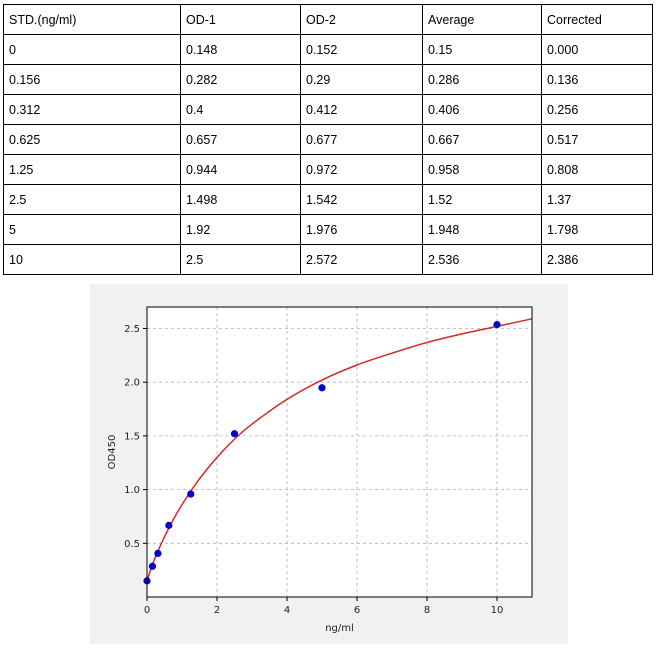 The image size is (657, 648). I want to click on table-cell: 0.677, so click(361, 139).